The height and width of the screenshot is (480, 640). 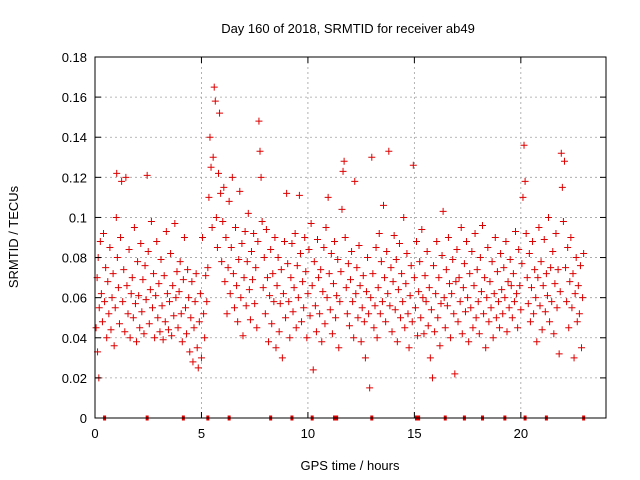 I want to click on y-tick-label: 0.04, so click(x=74, y=338).